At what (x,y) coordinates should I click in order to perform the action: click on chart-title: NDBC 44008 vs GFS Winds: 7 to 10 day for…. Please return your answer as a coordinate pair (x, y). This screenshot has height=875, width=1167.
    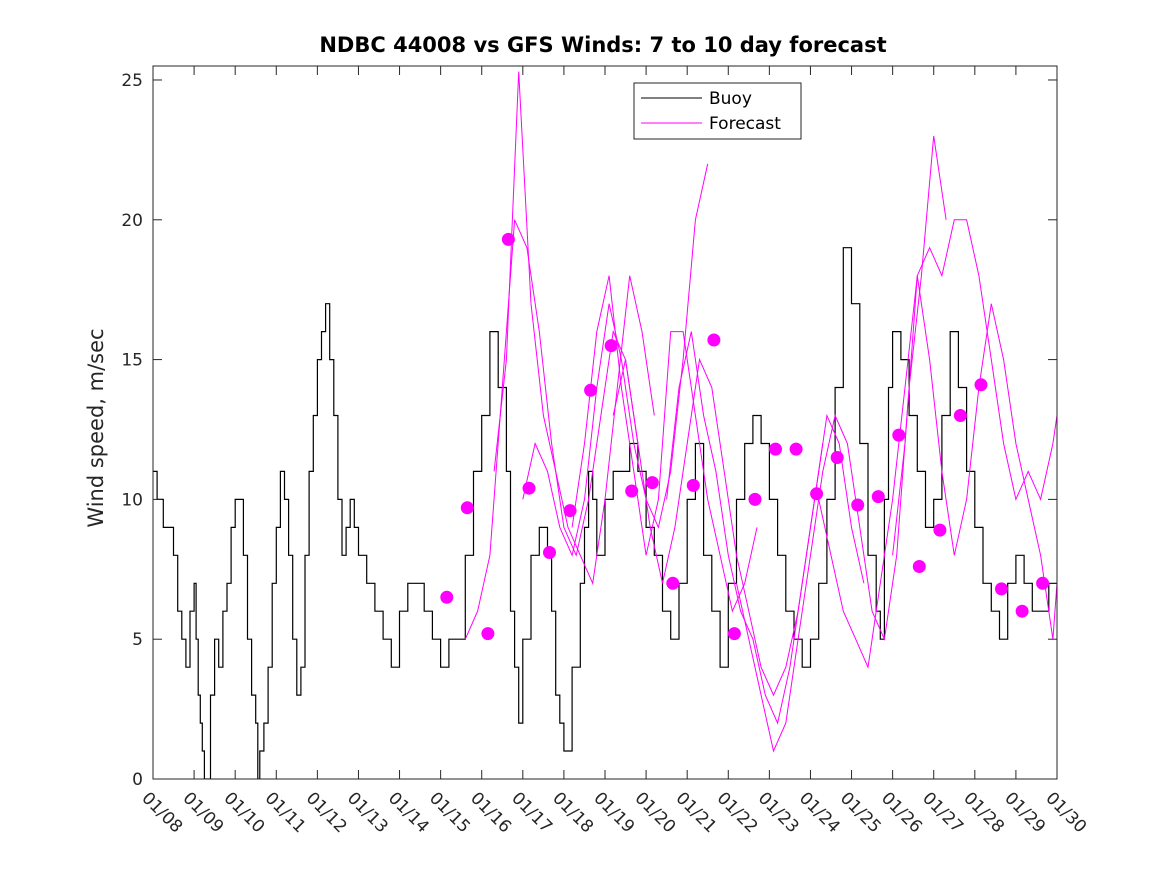
    Looking at the image, I should click on (602, 45).